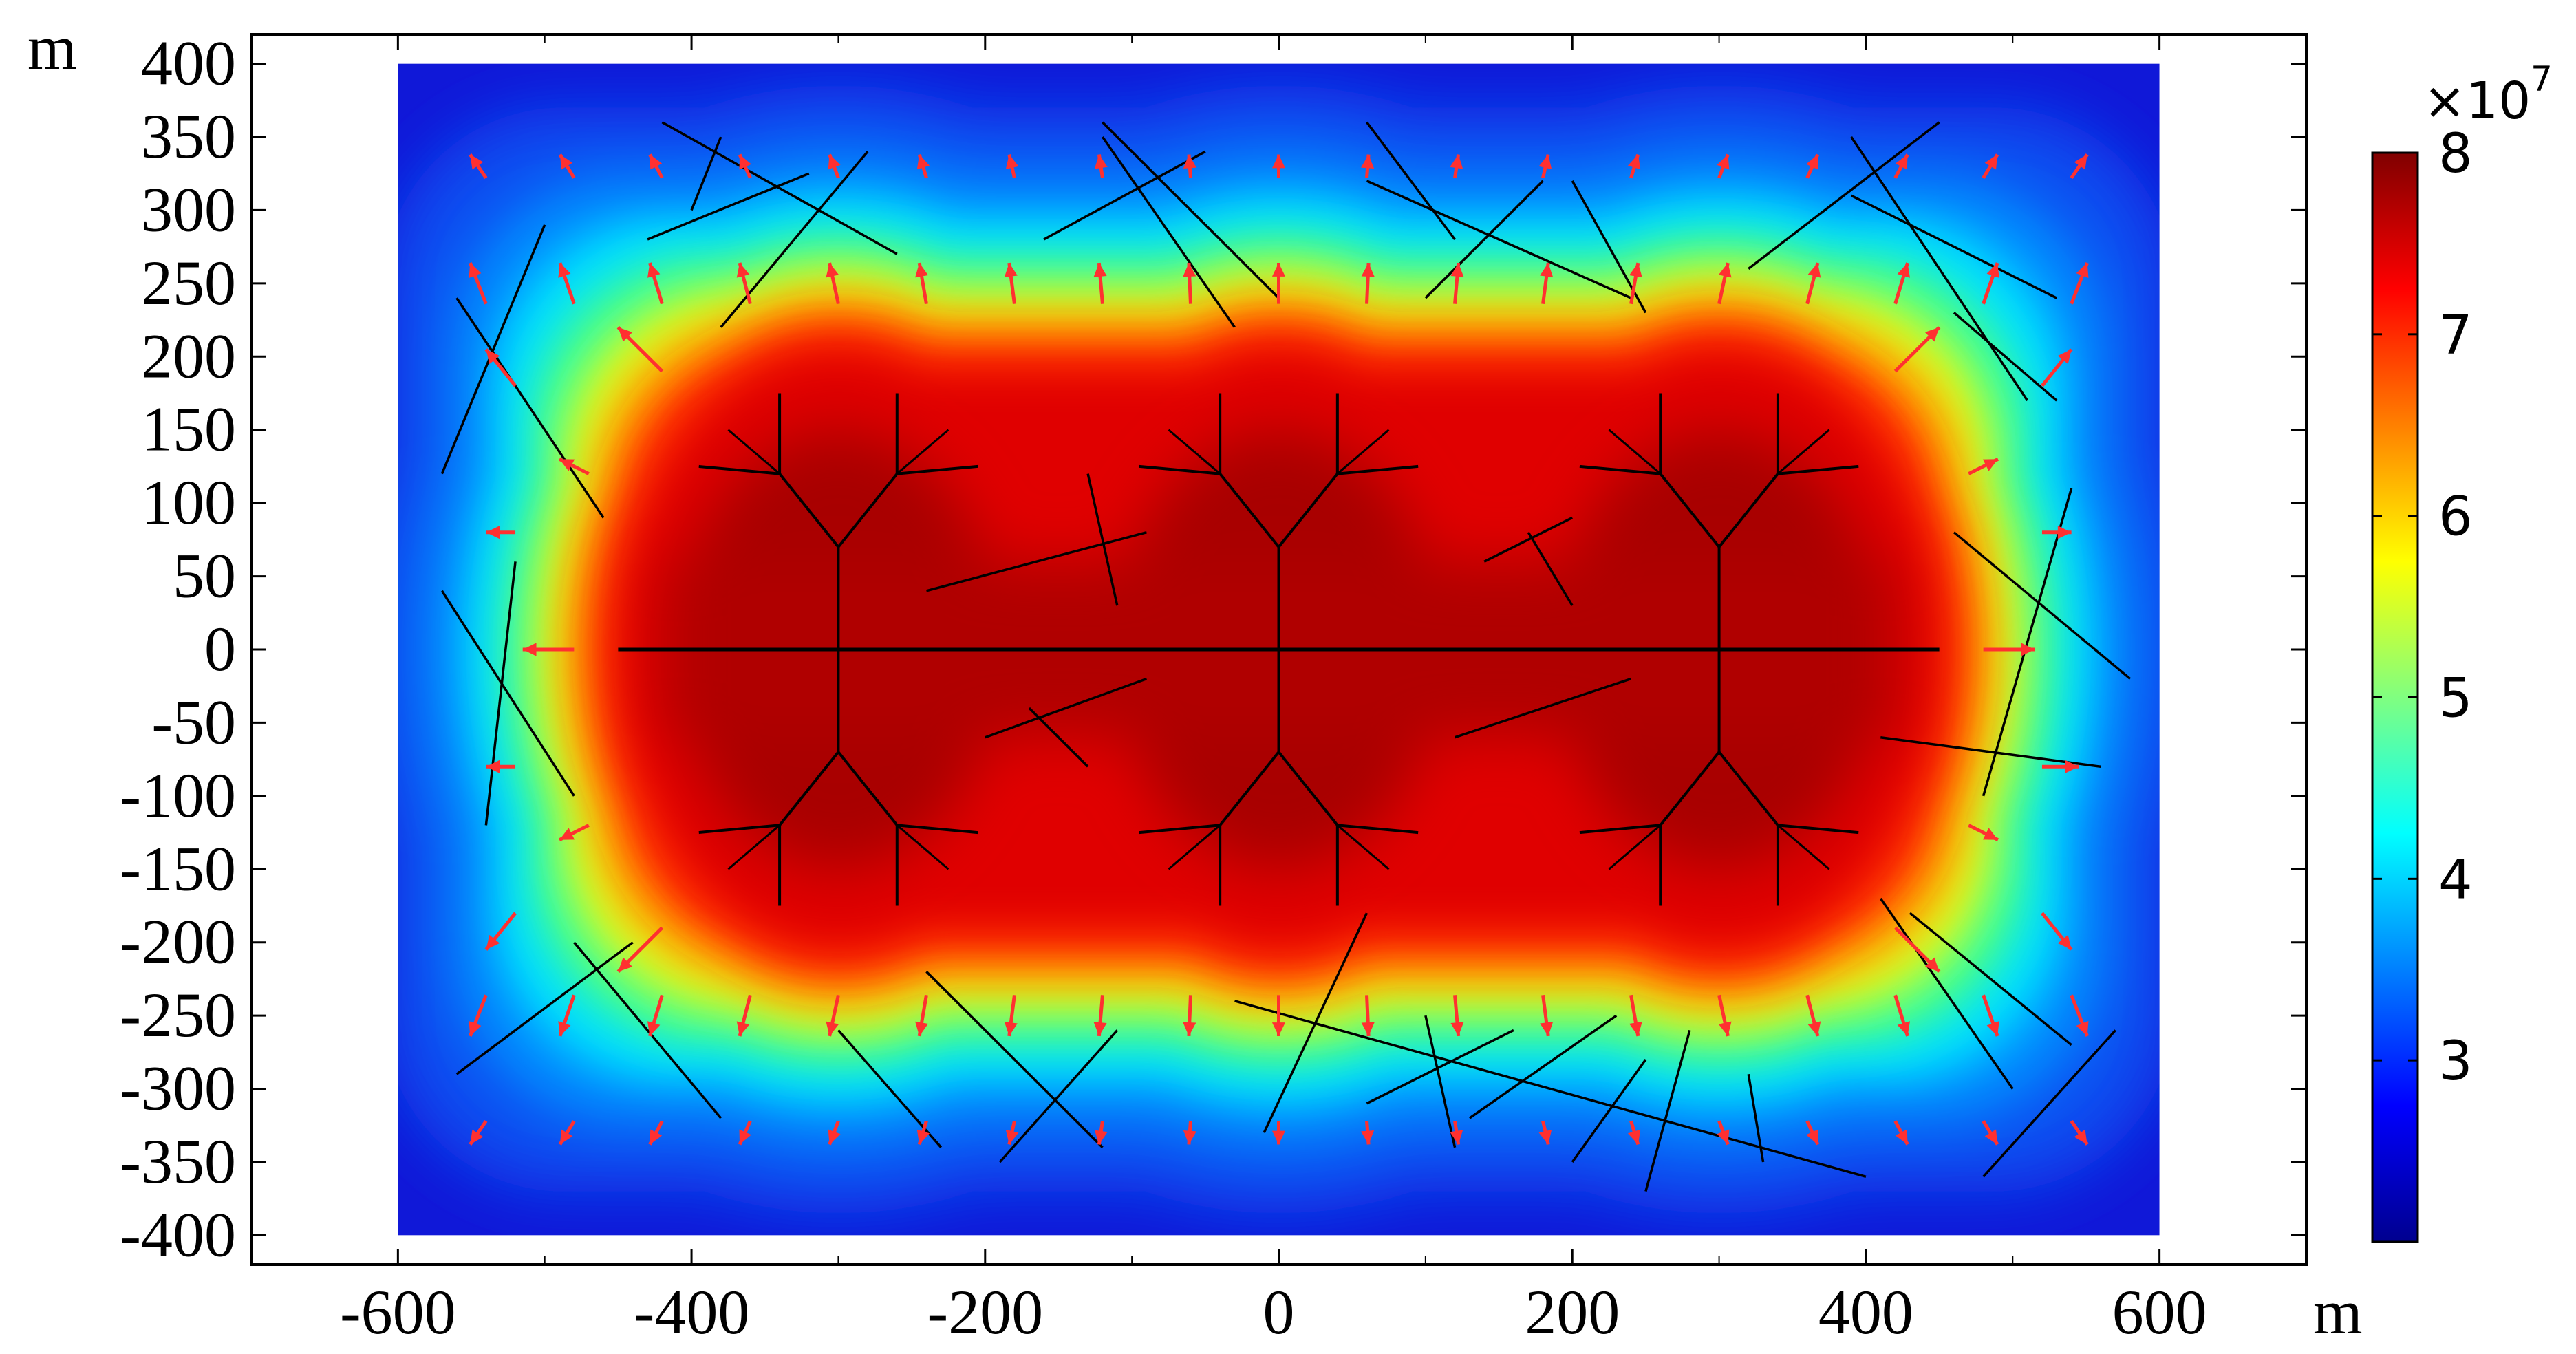 The image size is (2576, 1354). I want to click on x-tick-label: -600, so click(398, 1312).